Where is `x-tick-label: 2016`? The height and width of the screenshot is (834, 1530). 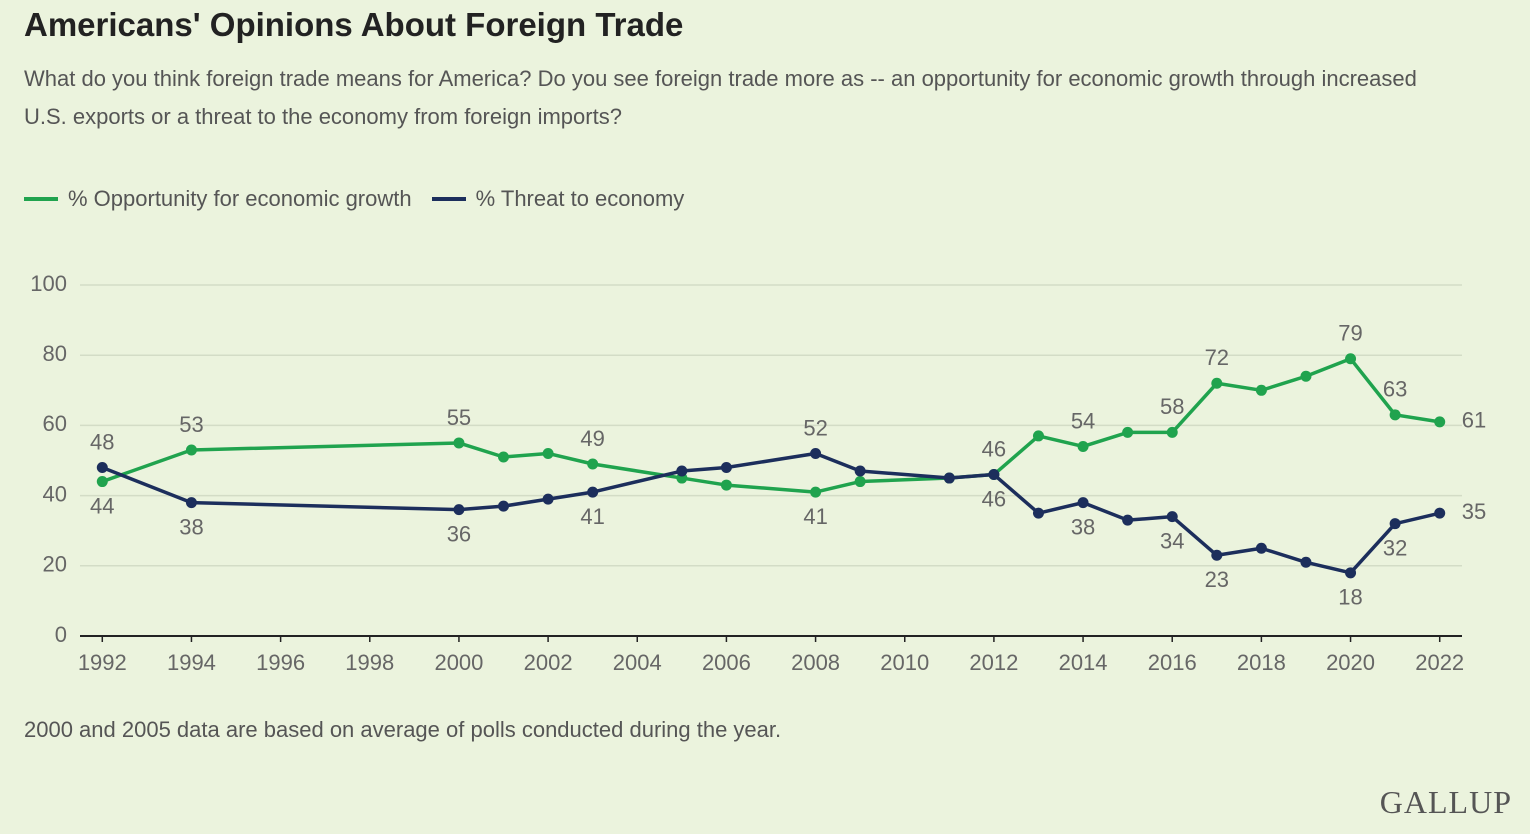
x-tick-label: 2016 is located at coordinates (1172, 662).